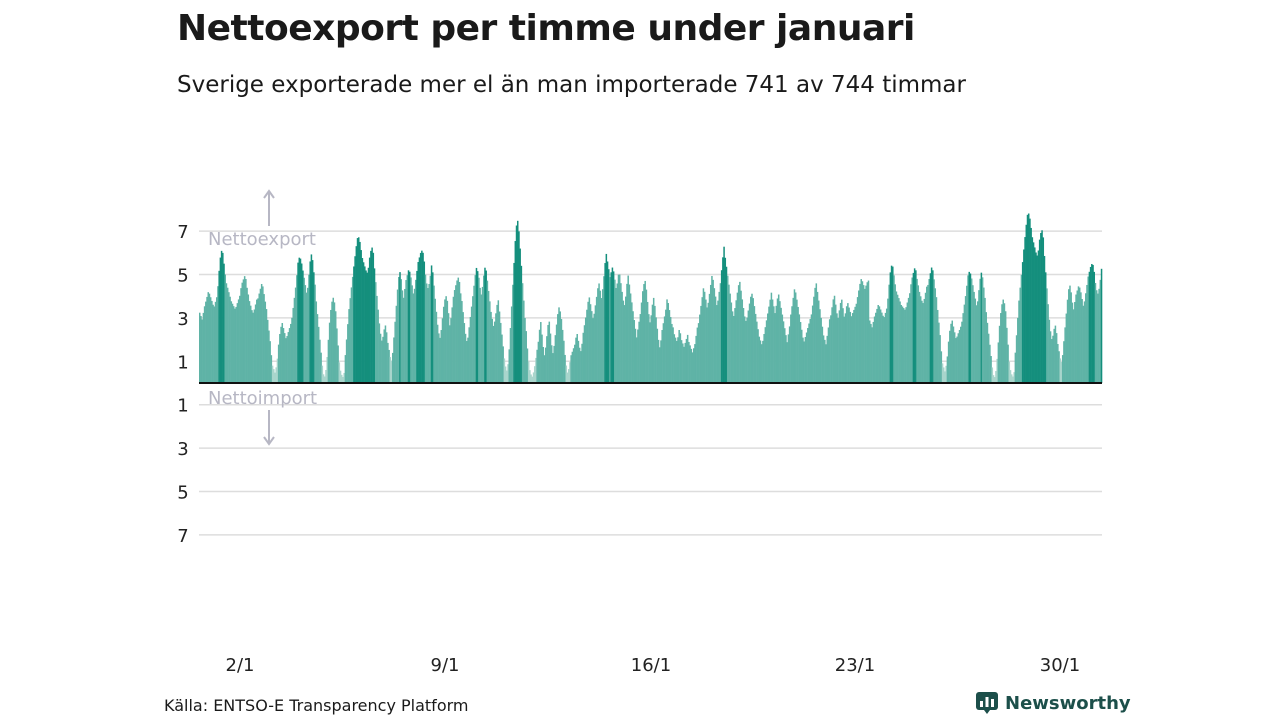 The height and width of the screenshot is (720, 1280). I want to click on y-axis-labels: 1 3 5 7 1 3 5 7, so click(182, 384).